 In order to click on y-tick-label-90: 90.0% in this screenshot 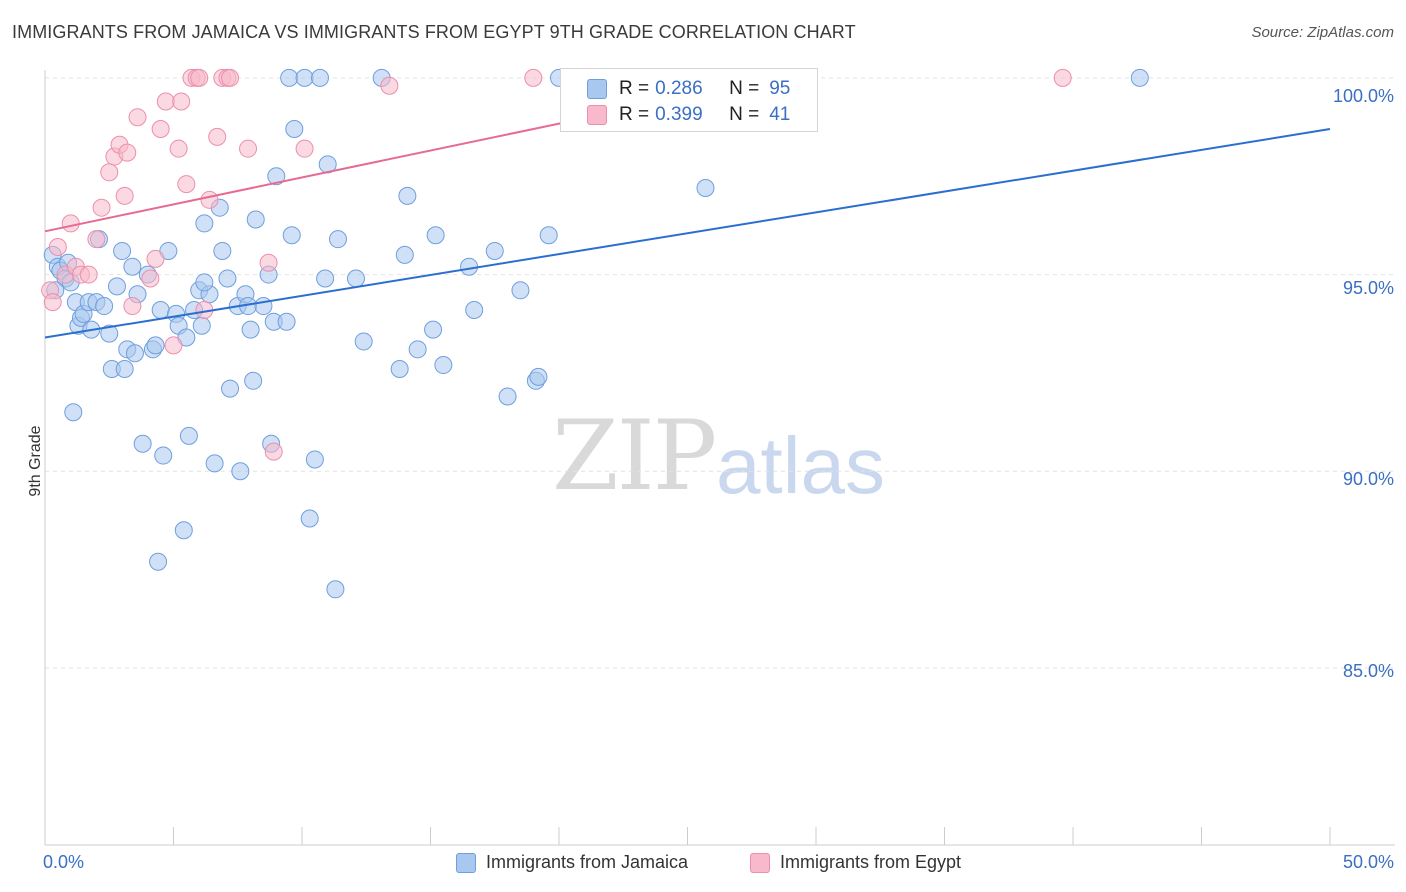, I will do `click(1368, 479)`.